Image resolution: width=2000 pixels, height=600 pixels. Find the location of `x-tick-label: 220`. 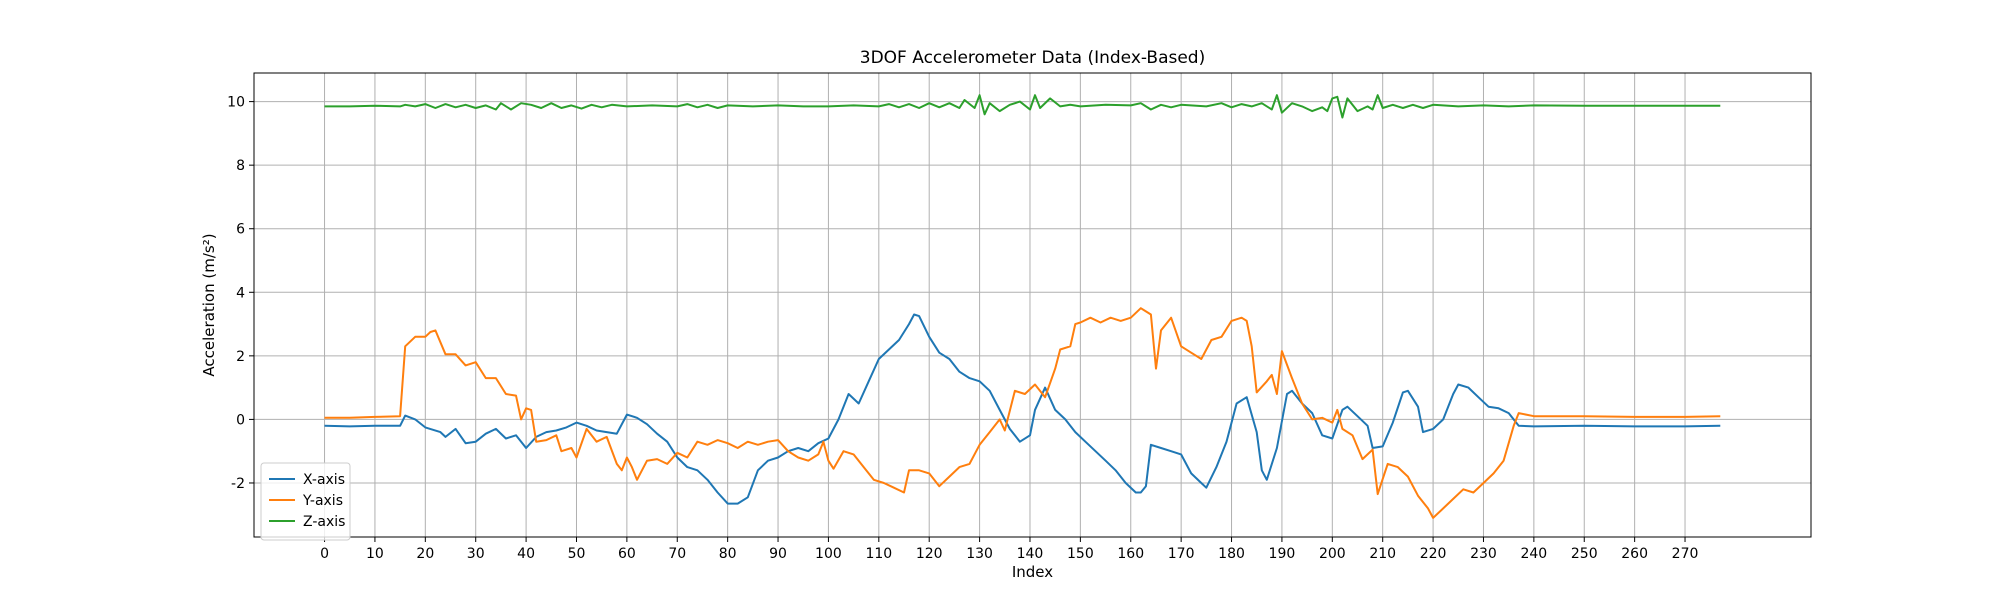

x-tick-label: 220 is located at coordinates (1433, 554).